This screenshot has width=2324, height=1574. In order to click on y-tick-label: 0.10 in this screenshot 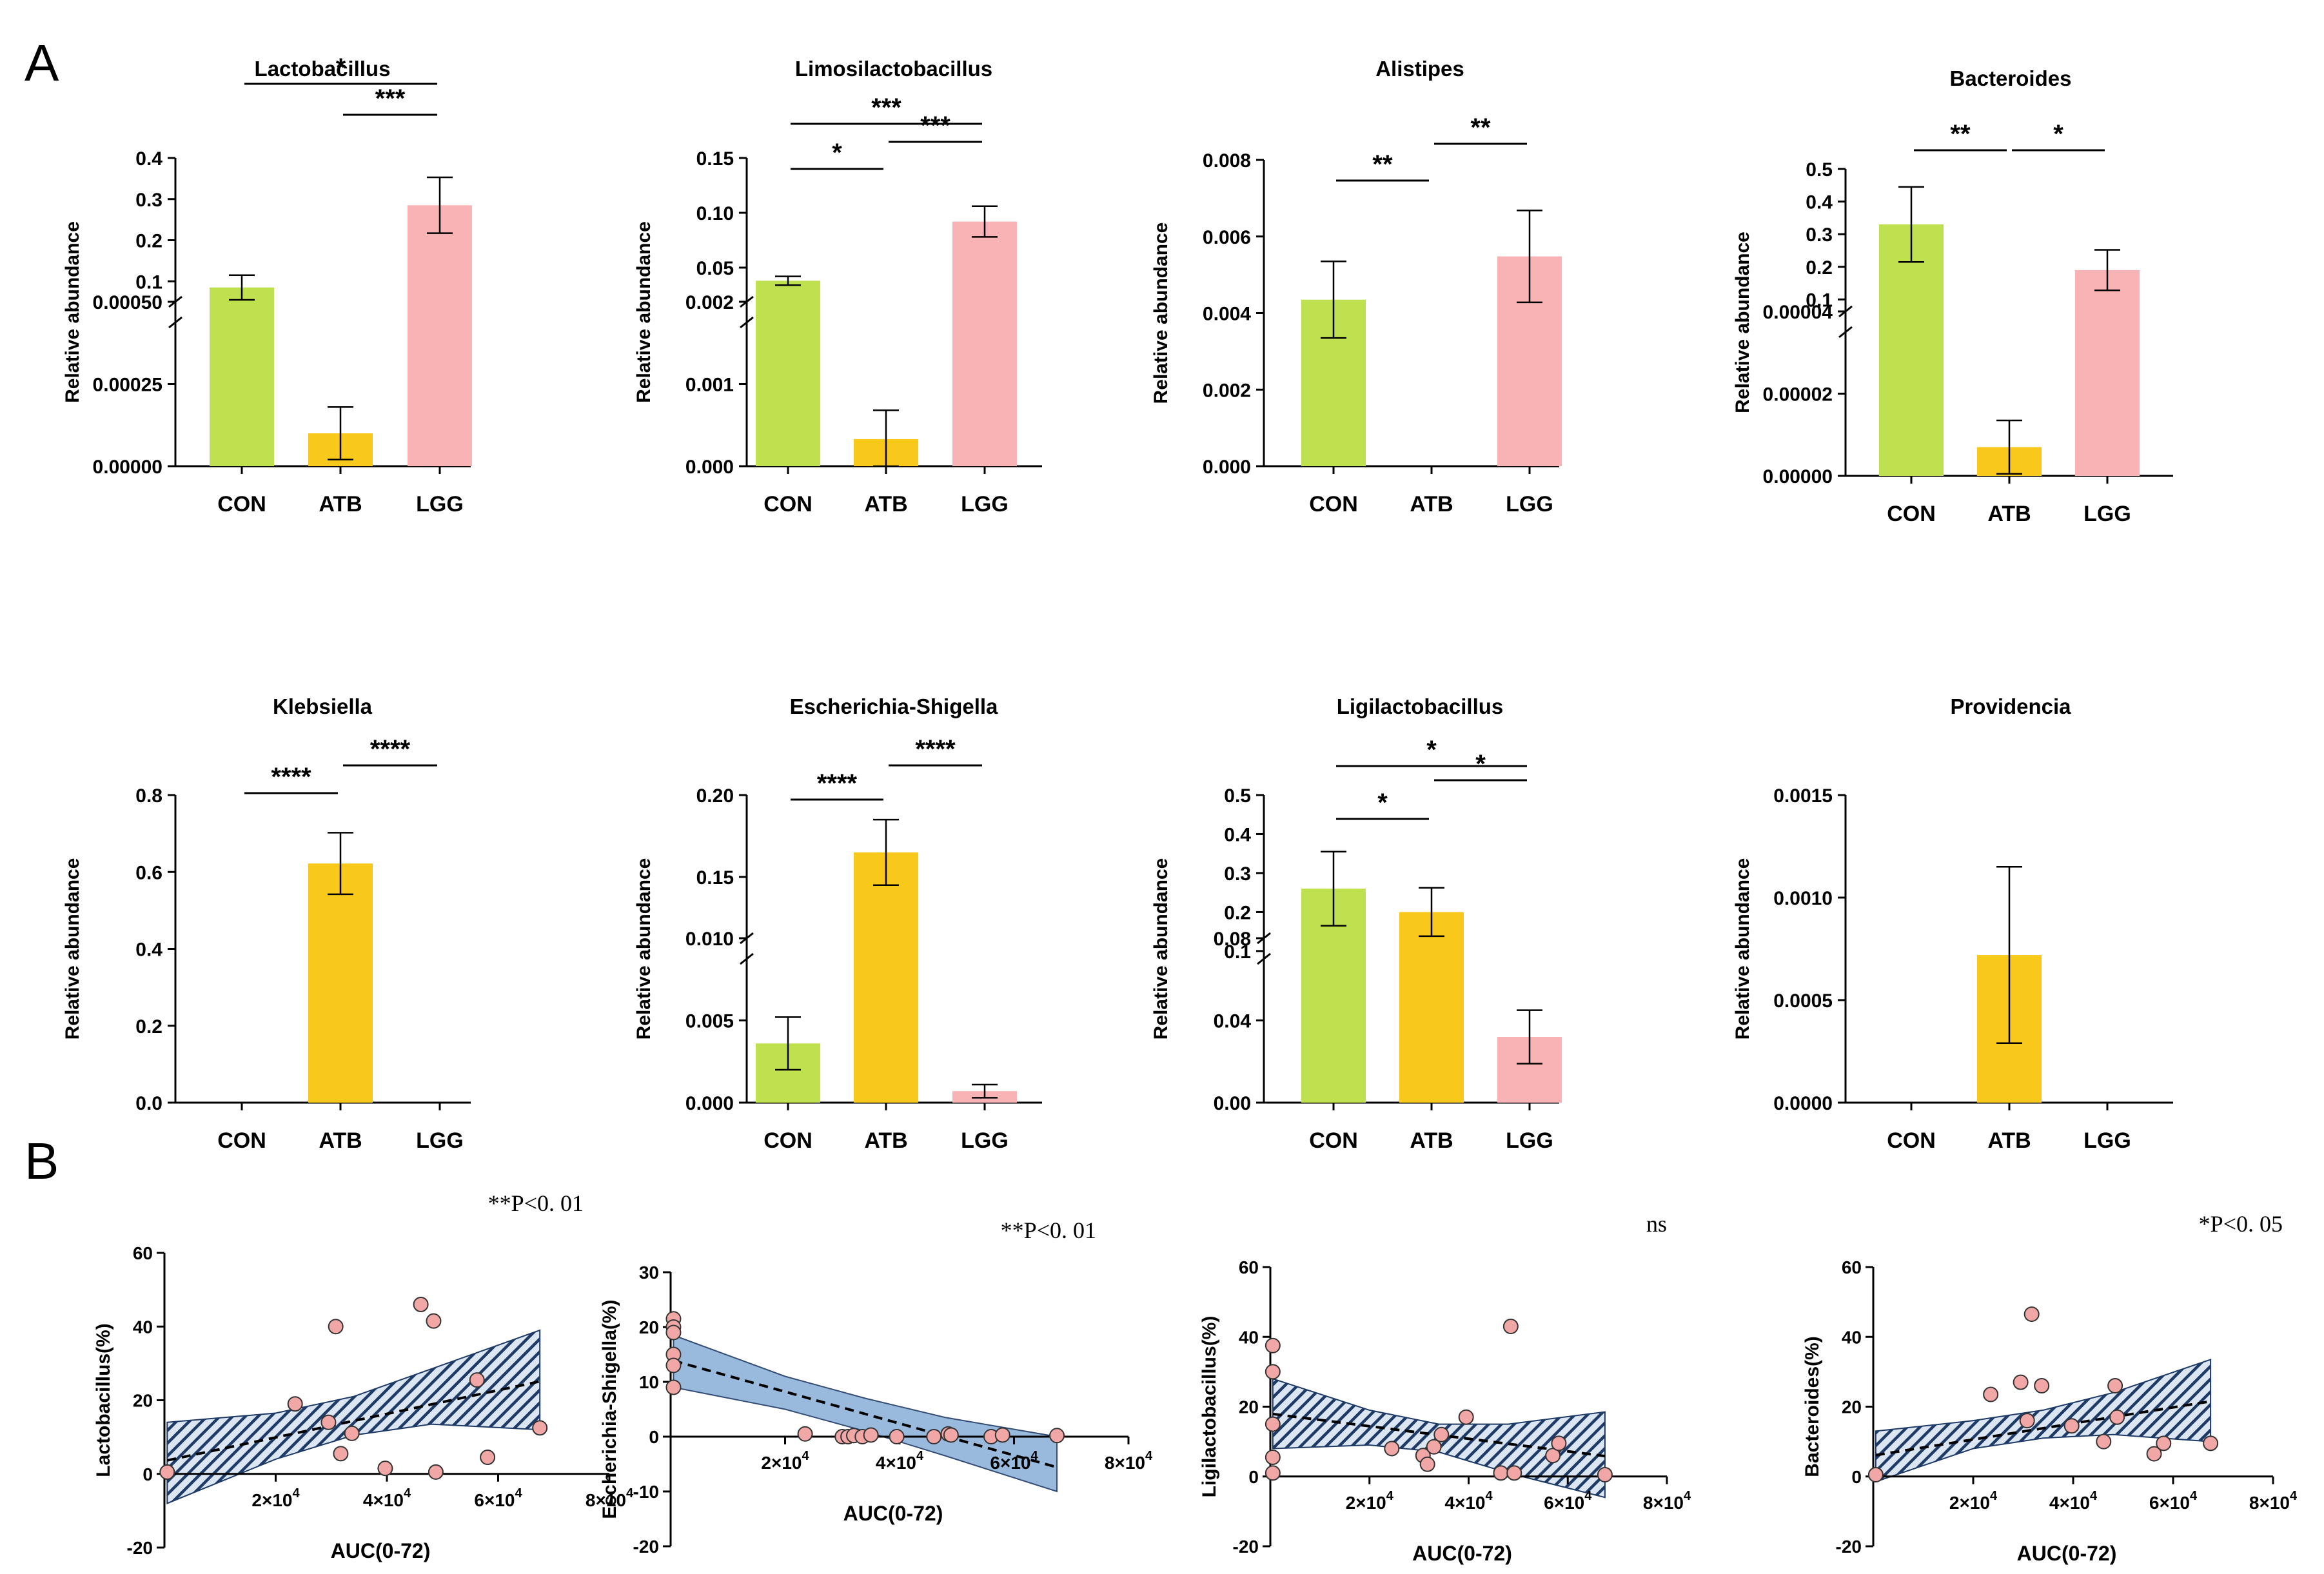, I will do `click(715, 213)`.